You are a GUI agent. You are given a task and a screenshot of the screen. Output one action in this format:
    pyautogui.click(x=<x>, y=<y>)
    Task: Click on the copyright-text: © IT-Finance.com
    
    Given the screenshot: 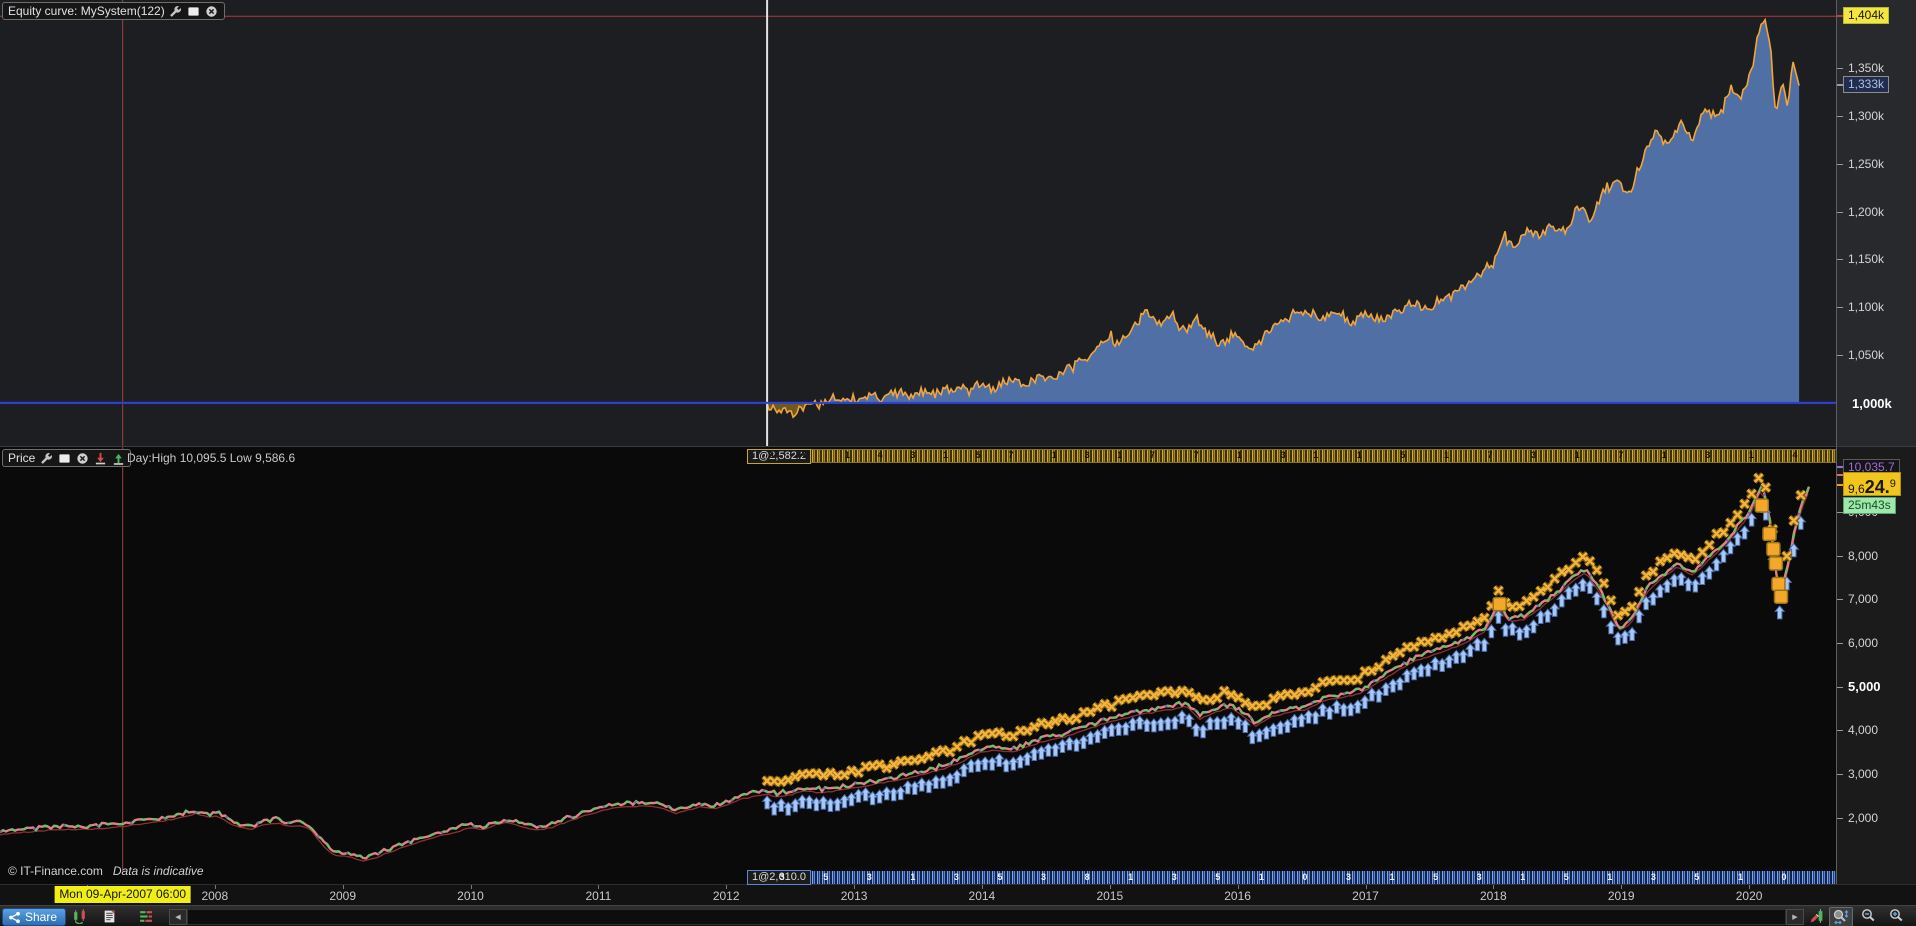 What is the action you would take?
    pyautogui.click(x=55, y=871)
    